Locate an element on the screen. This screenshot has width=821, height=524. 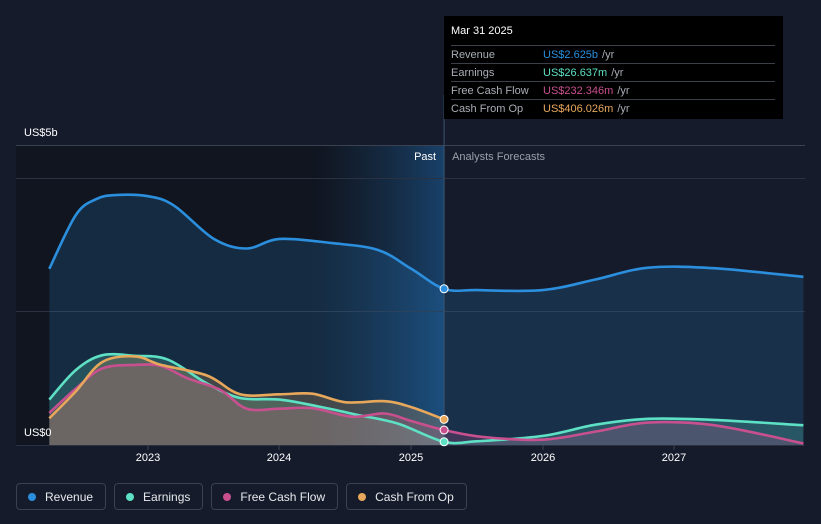
x-tick-label: 2026 is located at coordinates (543, 458).